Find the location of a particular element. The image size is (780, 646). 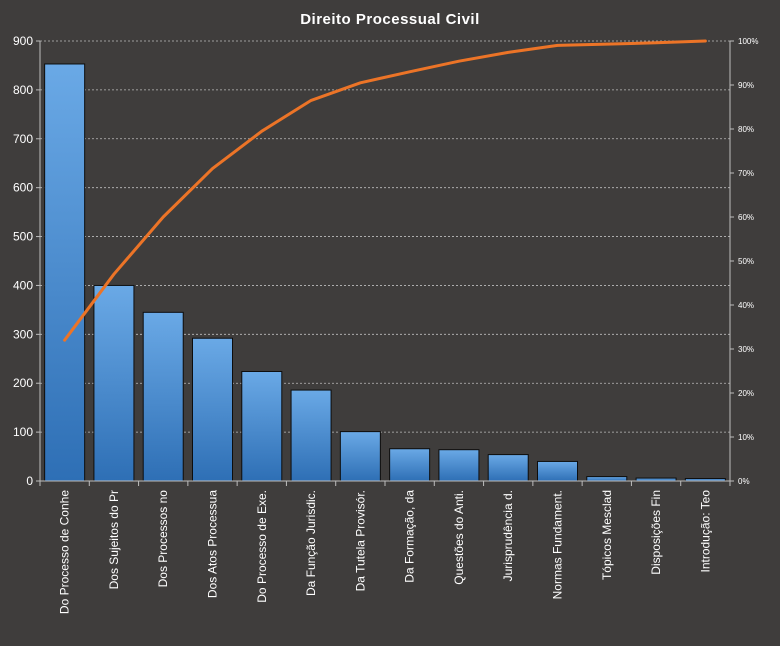

y-tick-label: 200 is located at coordinates (23, 383).